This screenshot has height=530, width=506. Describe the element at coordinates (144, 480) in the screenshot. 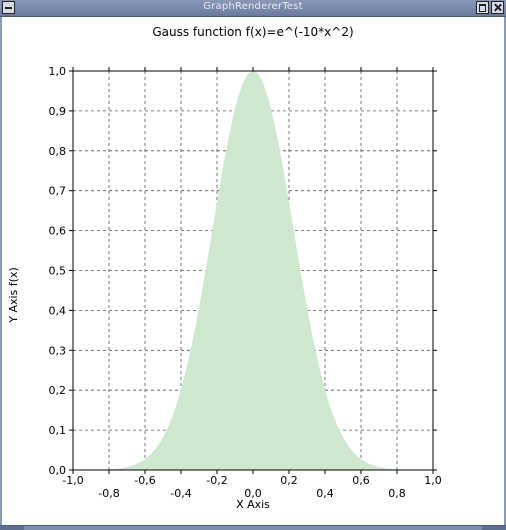

I see `x-tick-label: -0,6` at that location.